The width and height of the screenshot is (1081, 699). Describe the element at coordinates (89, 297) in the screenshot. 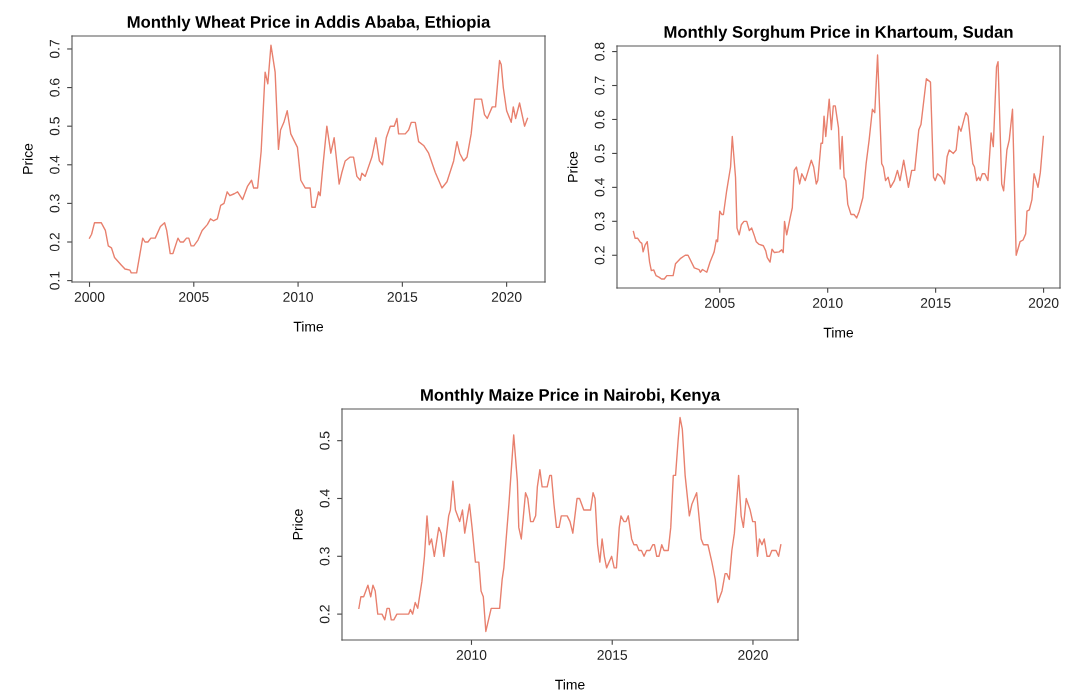

I see `x-tick-label: 2000` at that location.